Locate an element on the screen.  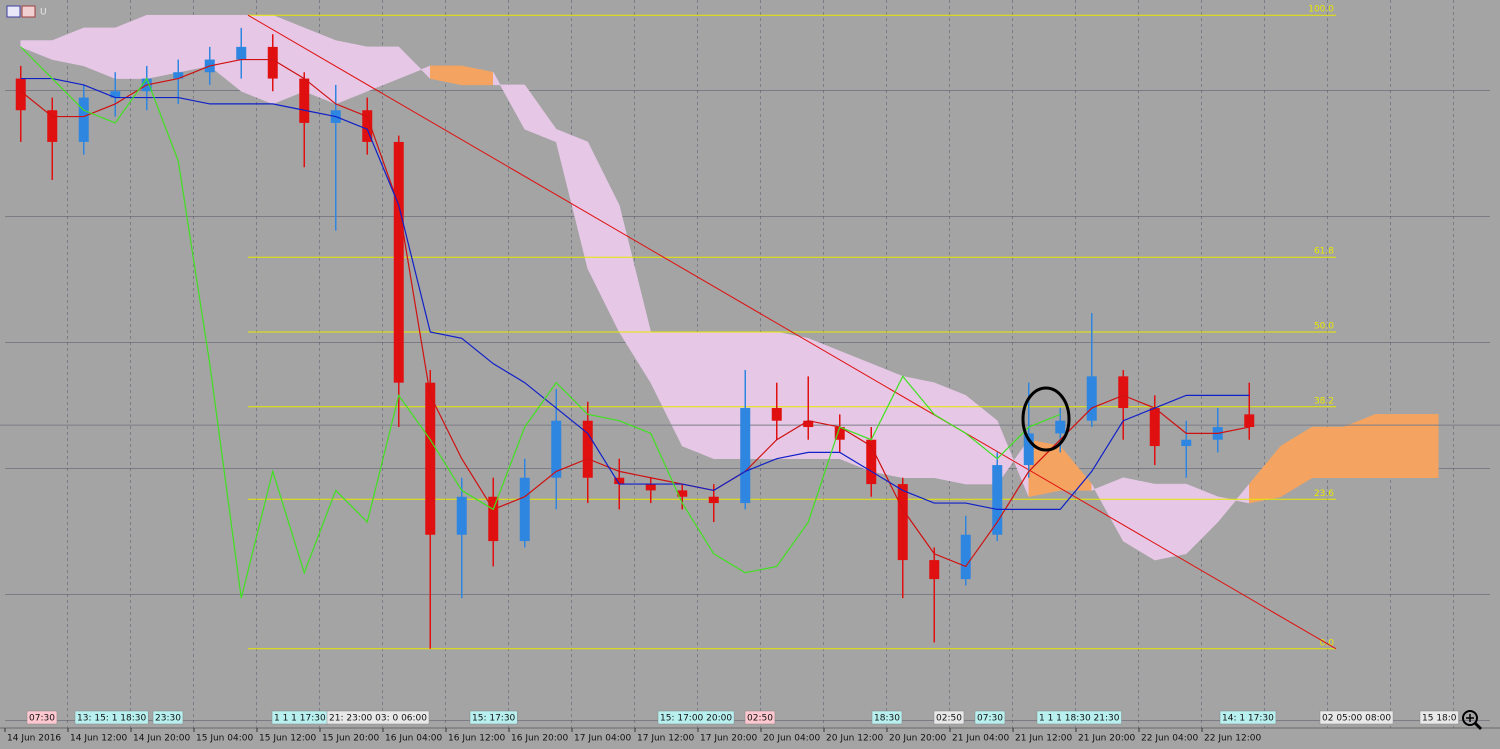
fib-label: 50.0 is located at coordinates (1324, 327).